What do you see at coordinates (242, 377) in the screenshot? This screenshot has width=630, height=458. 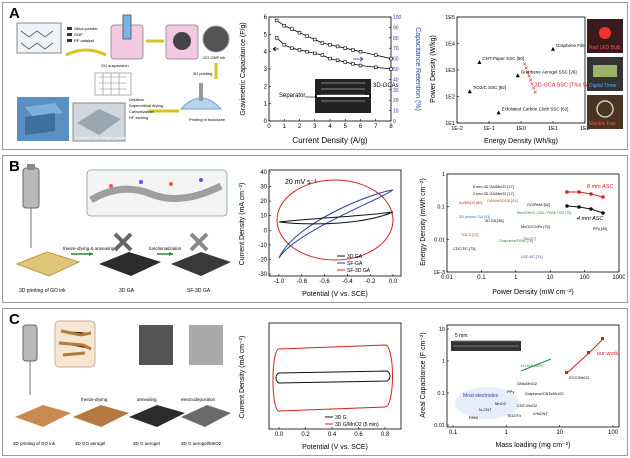 I see `y-axis-label: Current Density (mA cm⁻²)` at bounding box center [242, 377].